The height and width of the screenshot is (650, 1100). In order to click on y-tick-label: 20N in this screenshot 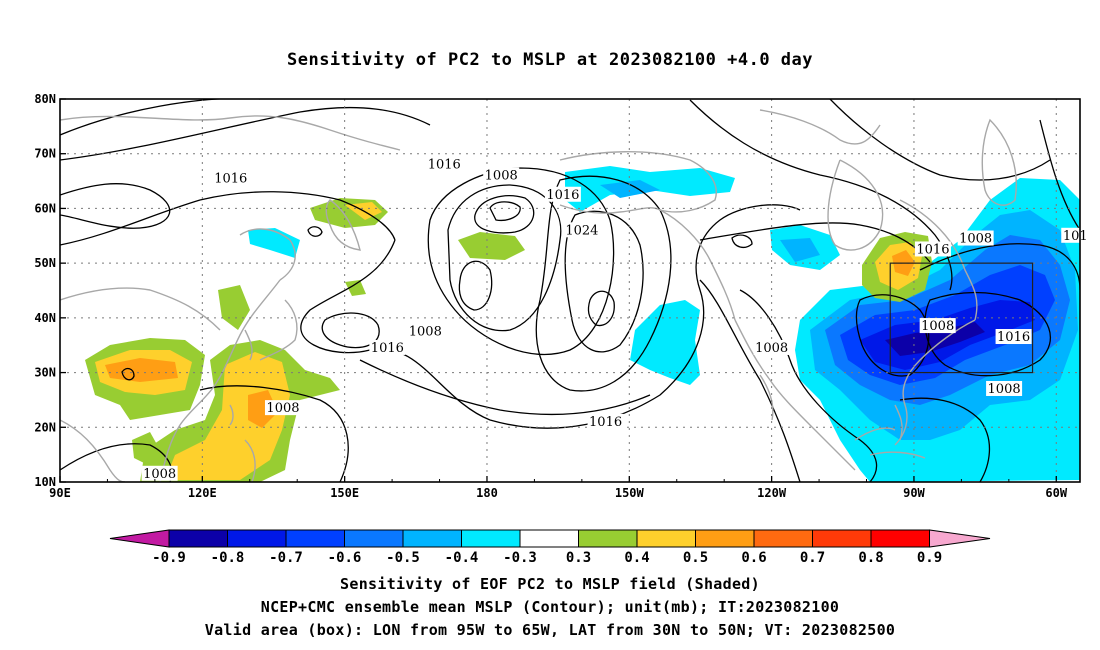, I will do `click(45, 427)`.